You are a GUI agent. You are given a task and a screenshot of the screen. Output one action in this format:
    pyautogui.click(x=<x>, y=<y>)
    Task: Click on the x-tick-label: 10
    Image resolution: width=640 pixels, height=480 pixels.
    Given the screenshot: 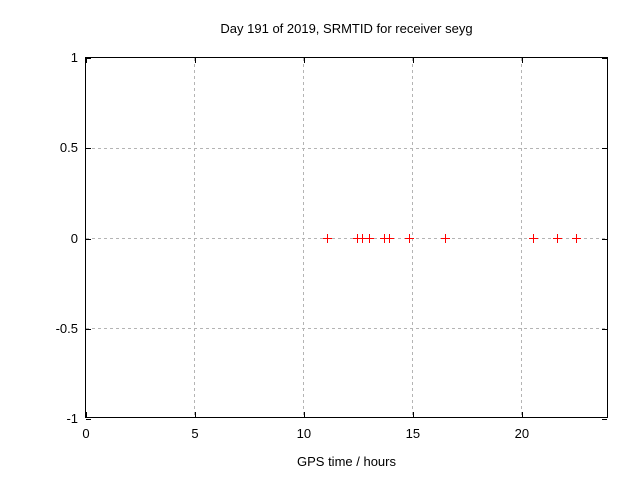 What is the action you would take?
    pyautogui.click(x=304, y=433)
    